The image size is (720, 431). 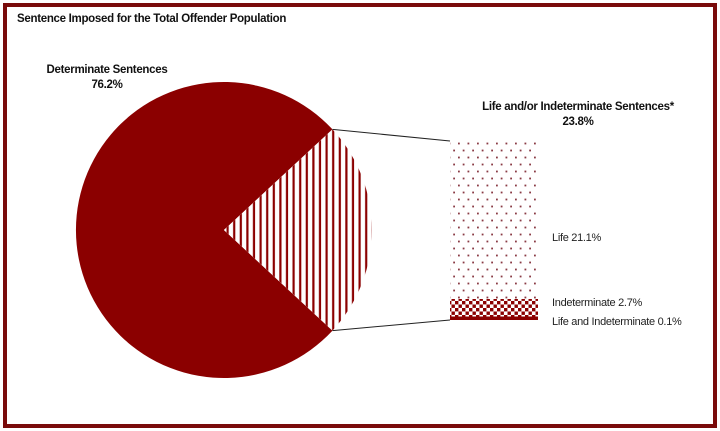 What do you see at coordinates (494, 220) in the screenshot?
I see `bar-segment-life` at bounding box center [494, 220].